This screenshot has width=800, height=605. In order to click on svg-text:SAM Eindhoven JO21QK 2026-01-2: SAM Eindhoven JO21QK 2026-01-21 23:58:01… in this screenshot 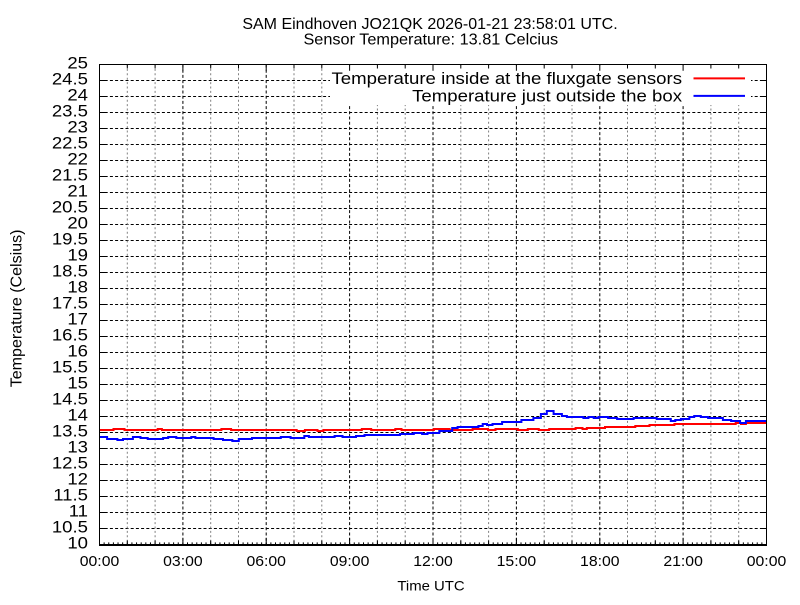, I will do `click(429, 24)`.